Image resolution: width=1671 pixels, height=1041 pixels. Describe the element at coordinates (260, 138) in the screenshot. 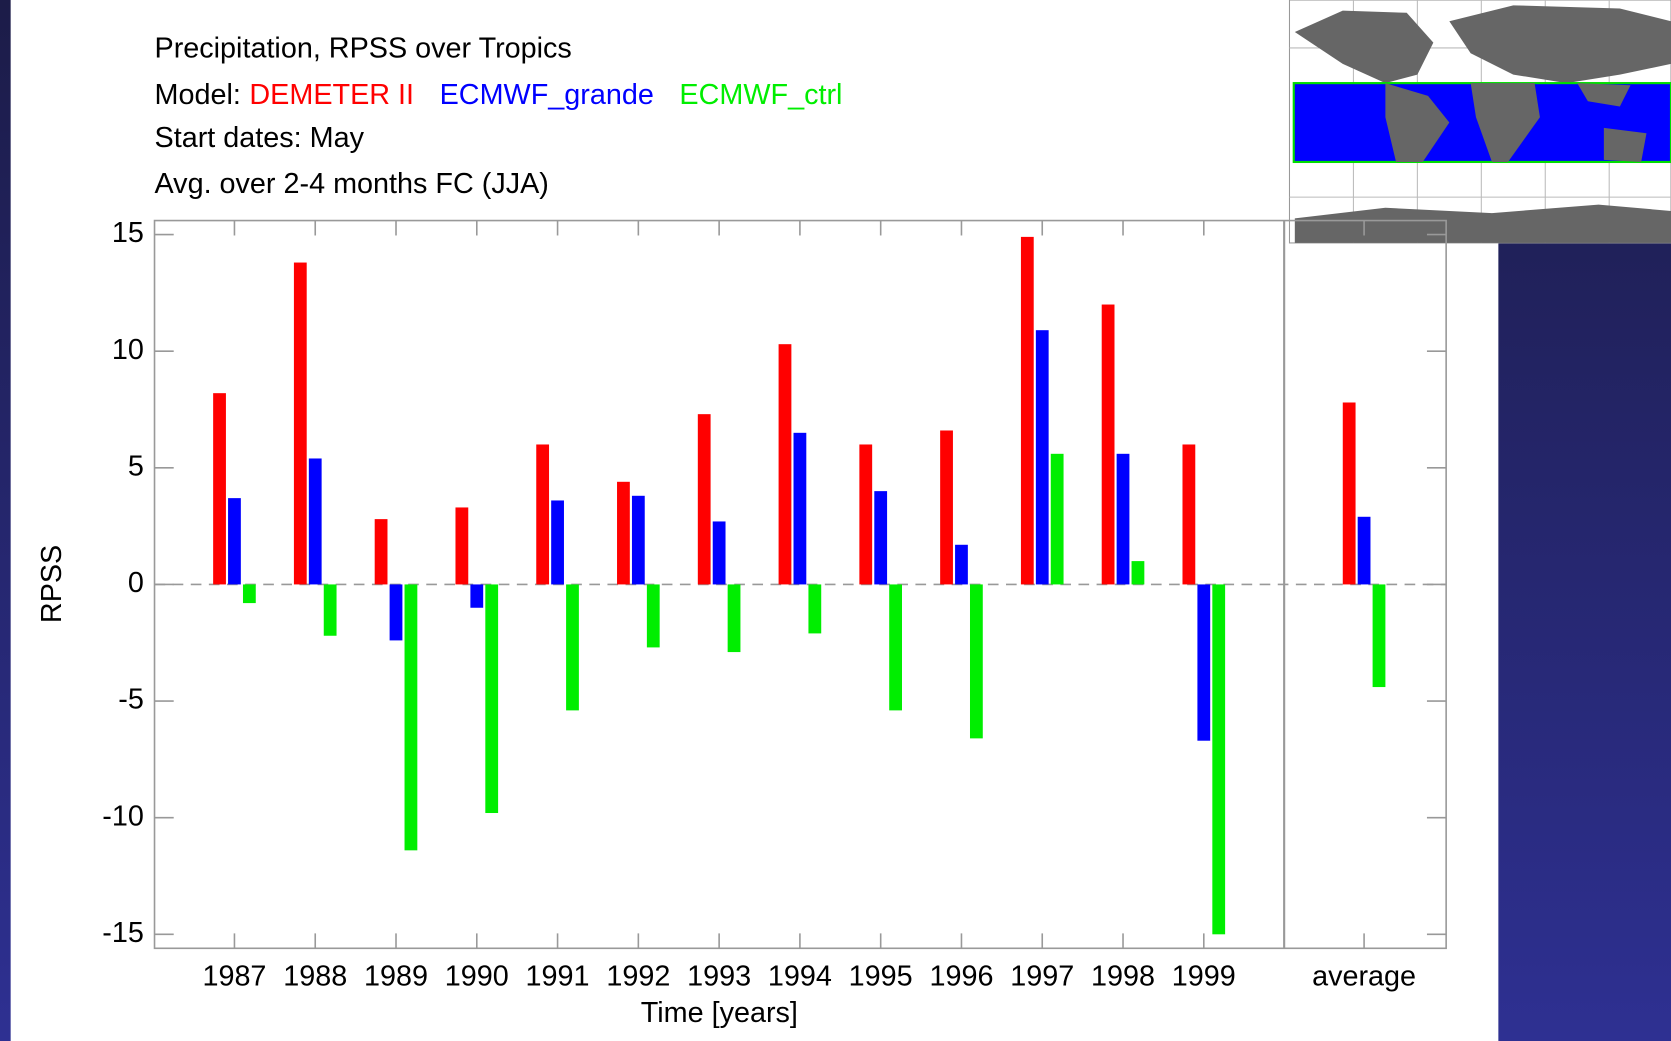

I see `title-line: Start dates: May` at that location.